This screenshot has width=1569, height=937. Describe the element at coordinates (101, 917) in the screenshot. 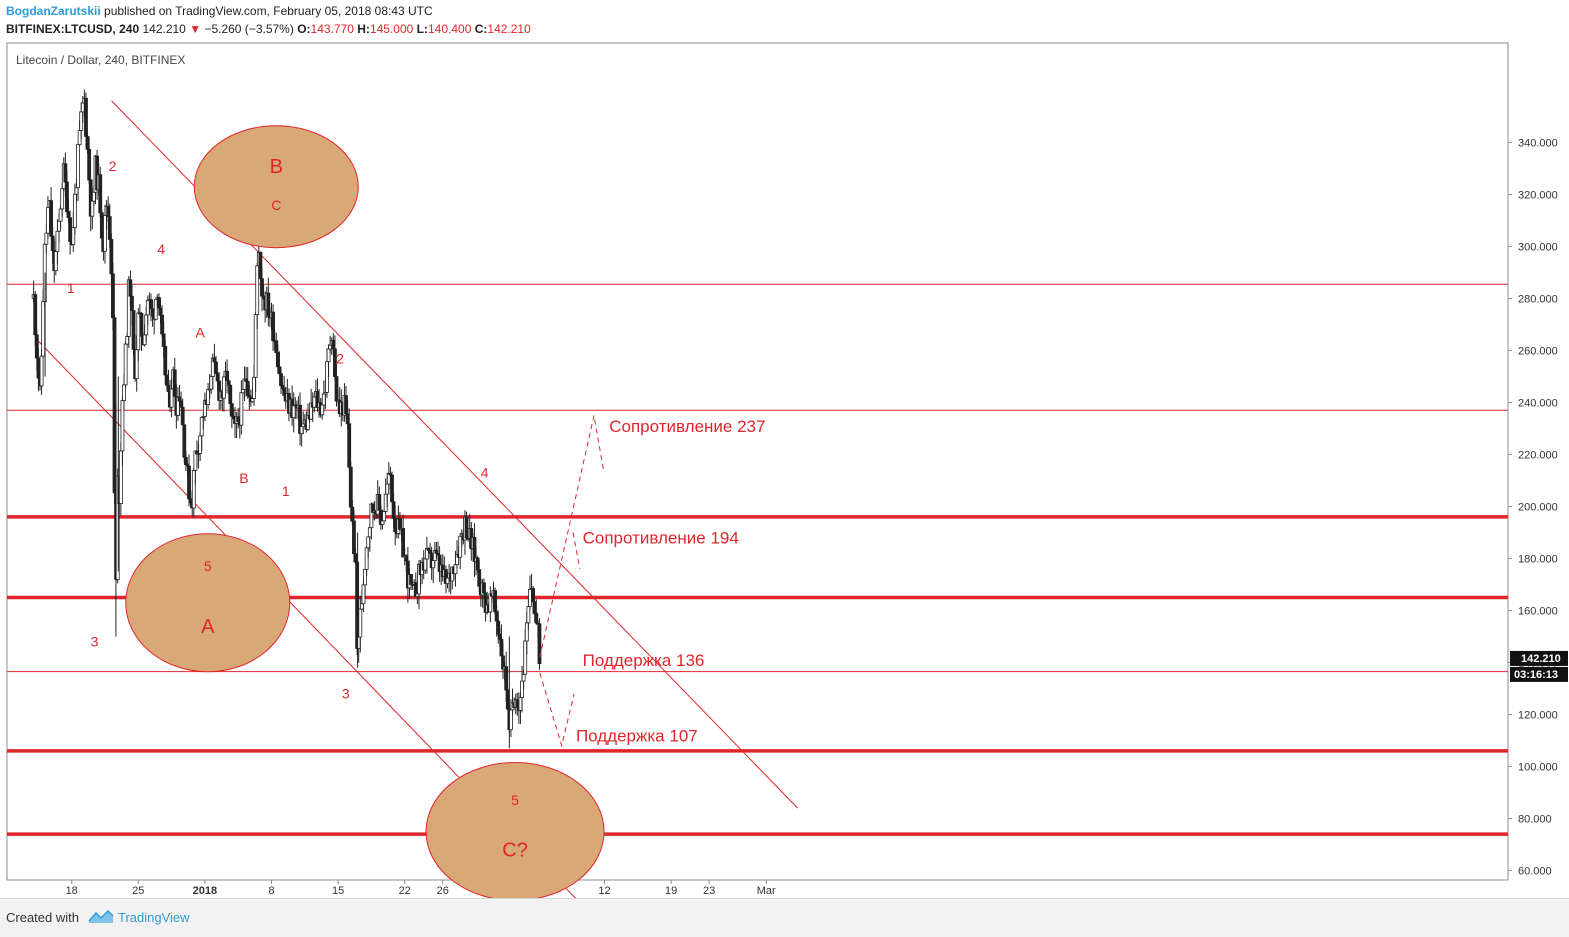

I see `tradingview-logo-icon` at that location.